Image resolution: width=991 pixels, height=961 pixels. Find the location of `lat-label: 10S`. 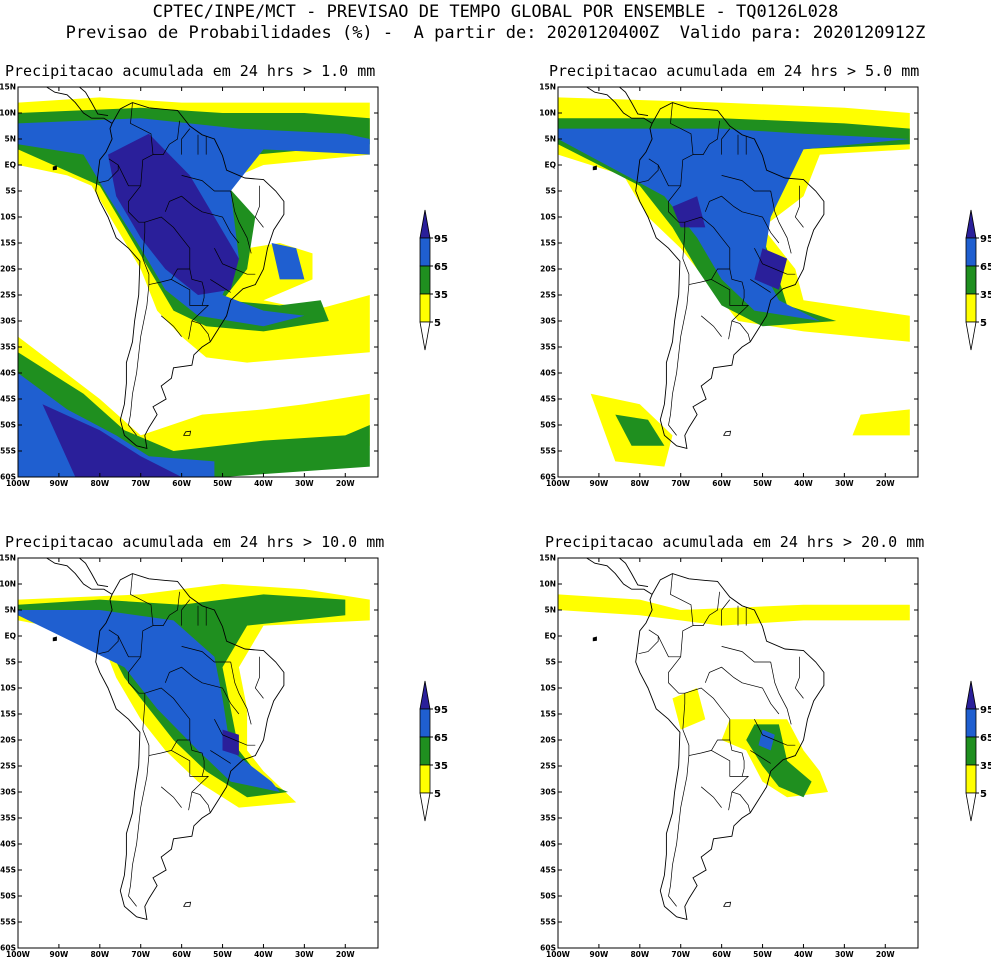

lat-label: 10S is located at coordinates (548, 688).